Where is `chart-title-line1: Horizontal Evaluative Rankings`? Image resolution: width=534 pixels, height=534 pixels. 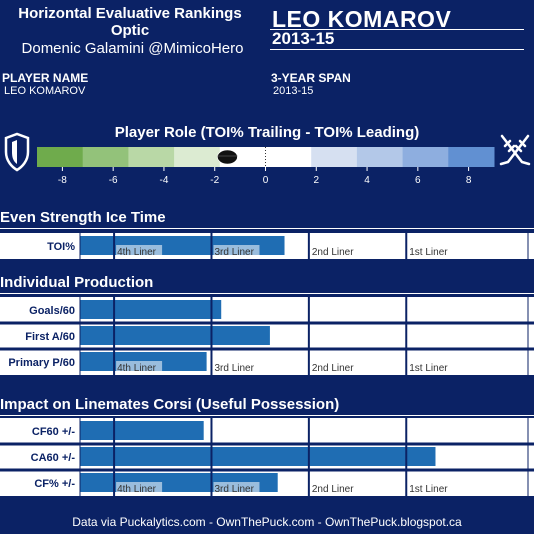 chart-title-line1: Horizontal Evaluative Rankings is located at coordinates (130, 13).